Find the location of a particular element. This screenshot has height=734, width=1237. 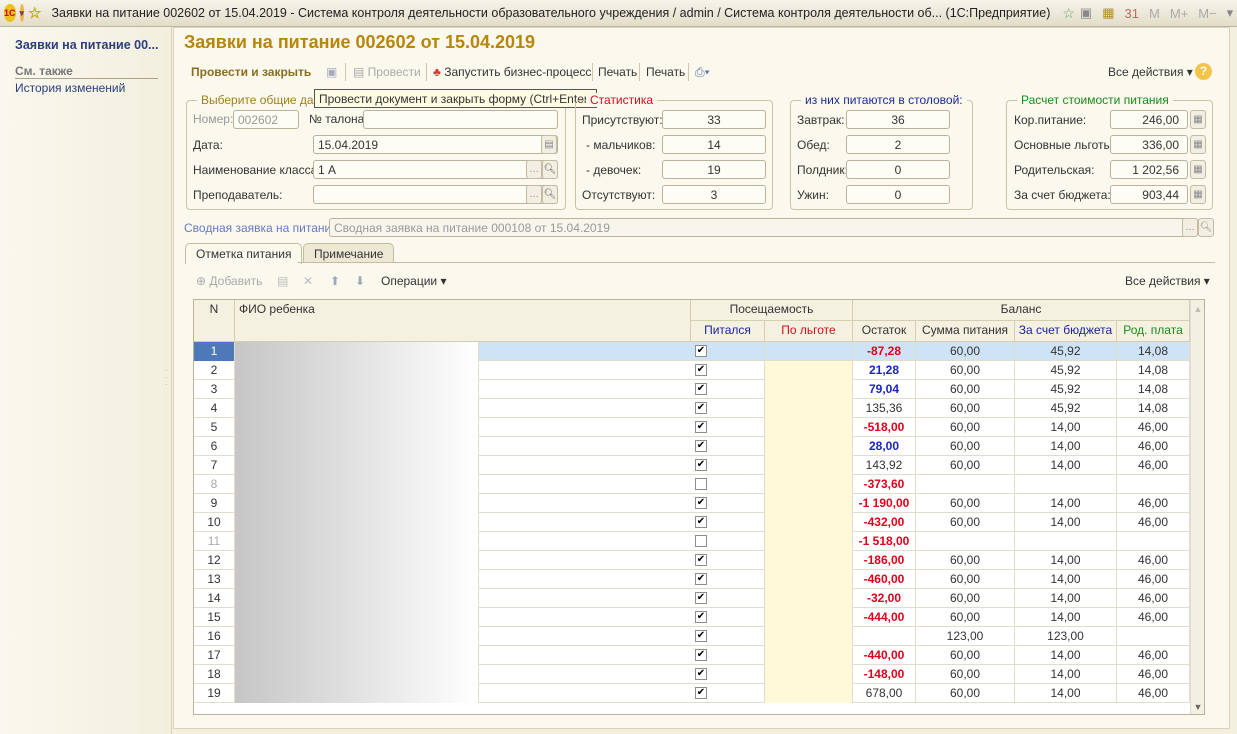

table-row: 14 ✔ -32,00 60,00 14,00 46,00 is located at coordinates (692, 598).